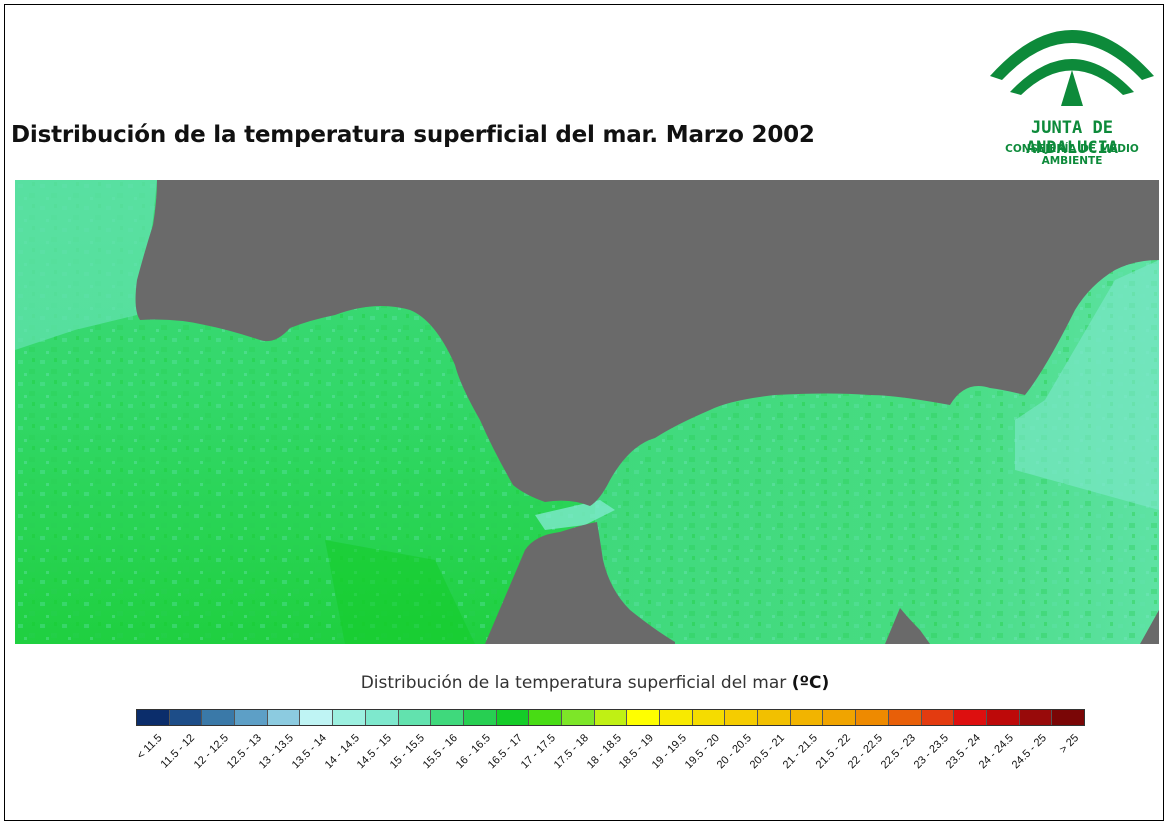  Describe the element at coordinates (907, 626) in the screenshot. I see `africa-land-east` at that location.